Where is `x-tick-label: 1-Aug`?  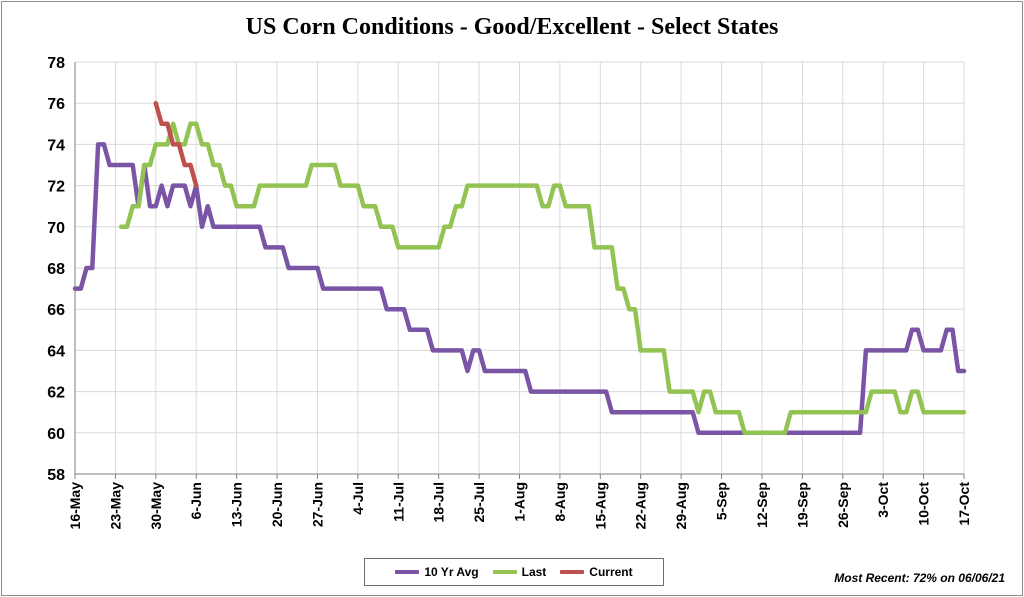 x-tick-label: 1-Aug is located at coordinates (520, 502).